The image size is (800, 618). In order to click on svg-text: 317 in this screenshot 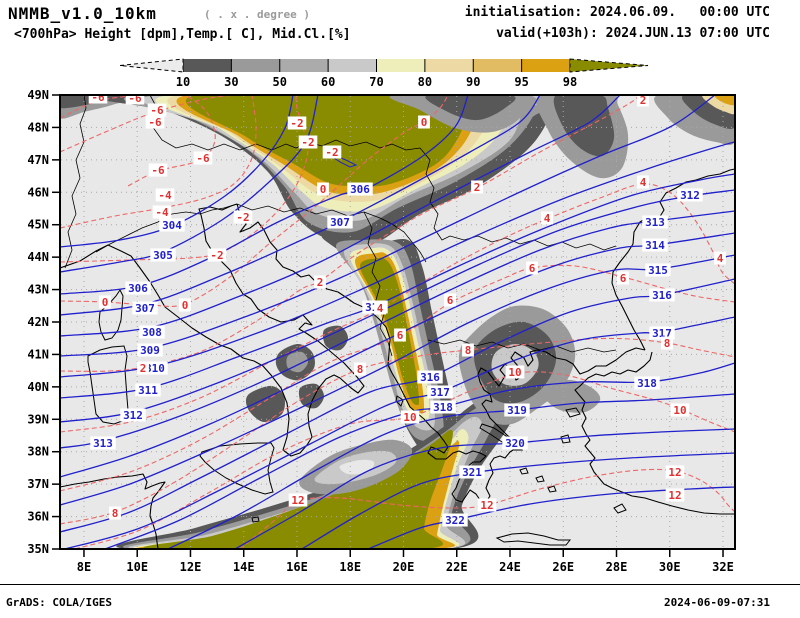, I will do `click(440, 392)`.